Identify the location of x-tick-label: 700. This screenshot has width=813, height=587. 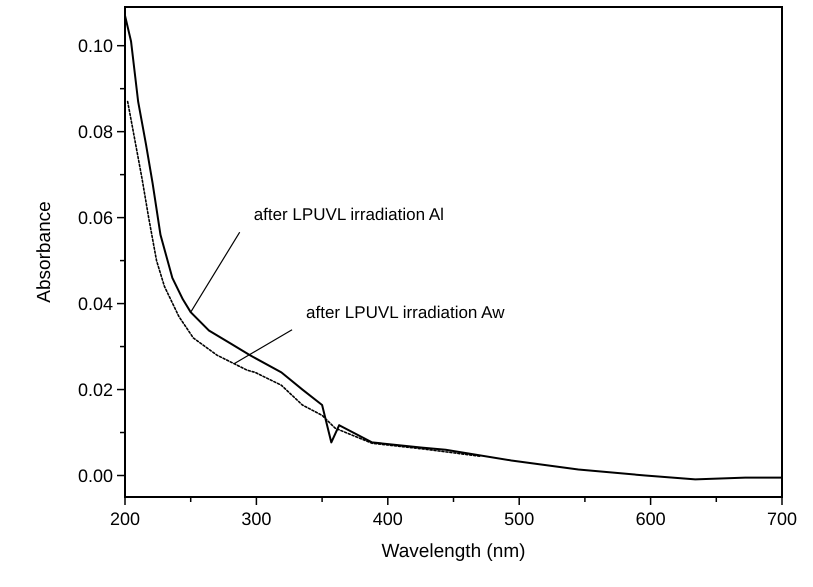
(782, 519).